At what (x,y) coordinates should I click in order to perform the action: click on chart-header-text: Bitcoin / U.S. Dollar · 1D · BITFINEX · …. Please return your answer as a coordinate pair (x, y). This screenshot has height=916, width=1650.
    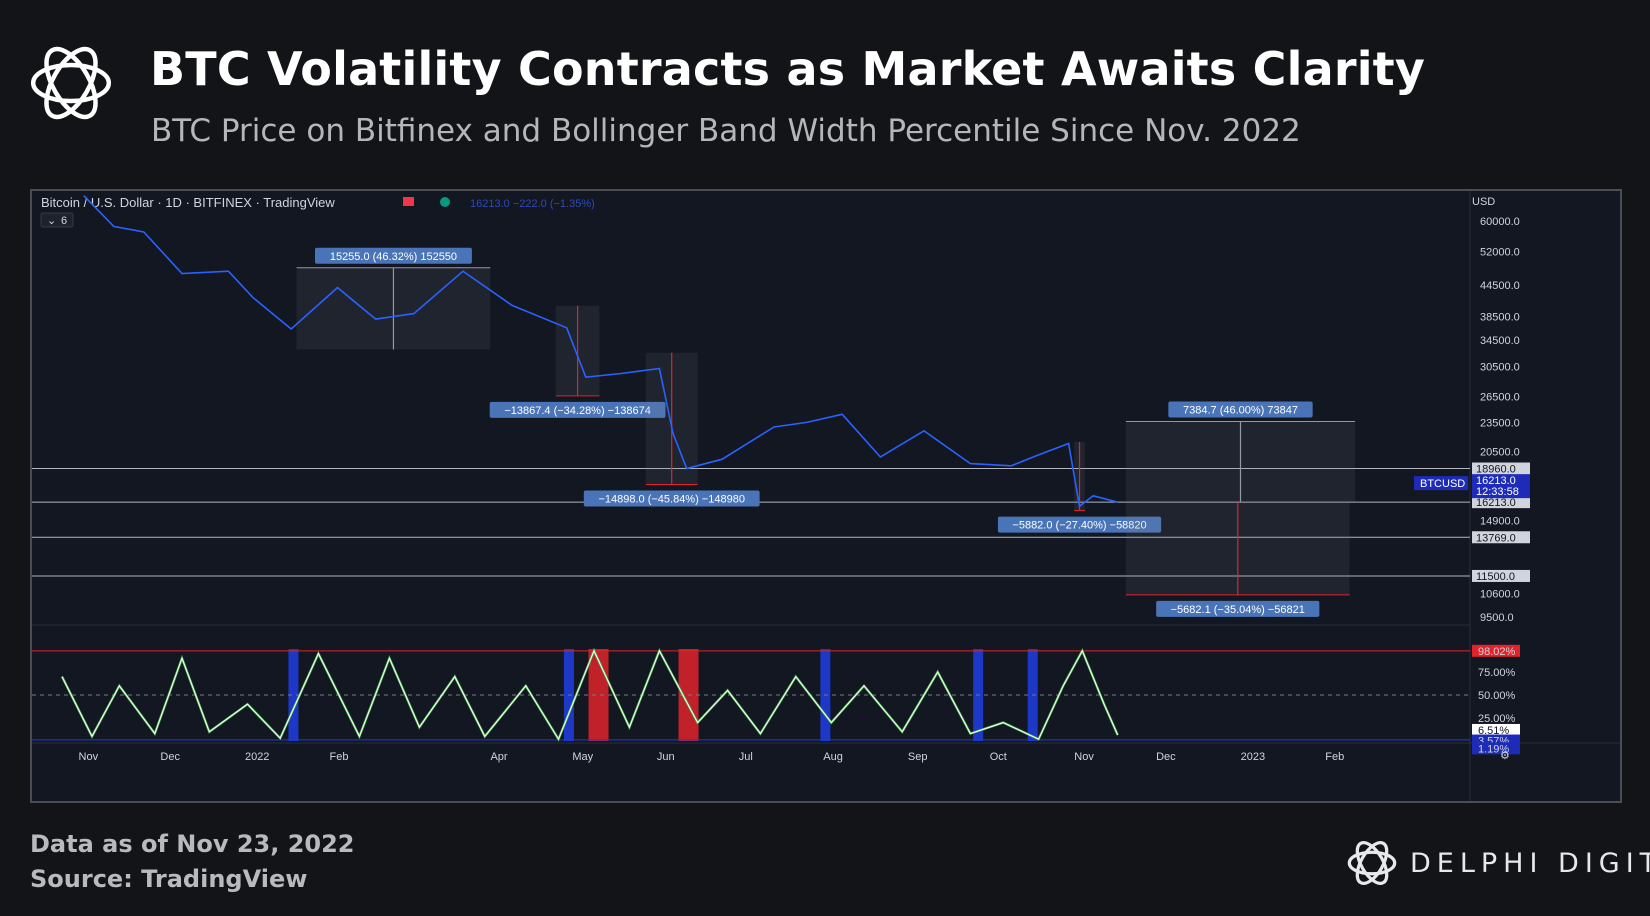
    Looking at the image, I should click on (188, 202).